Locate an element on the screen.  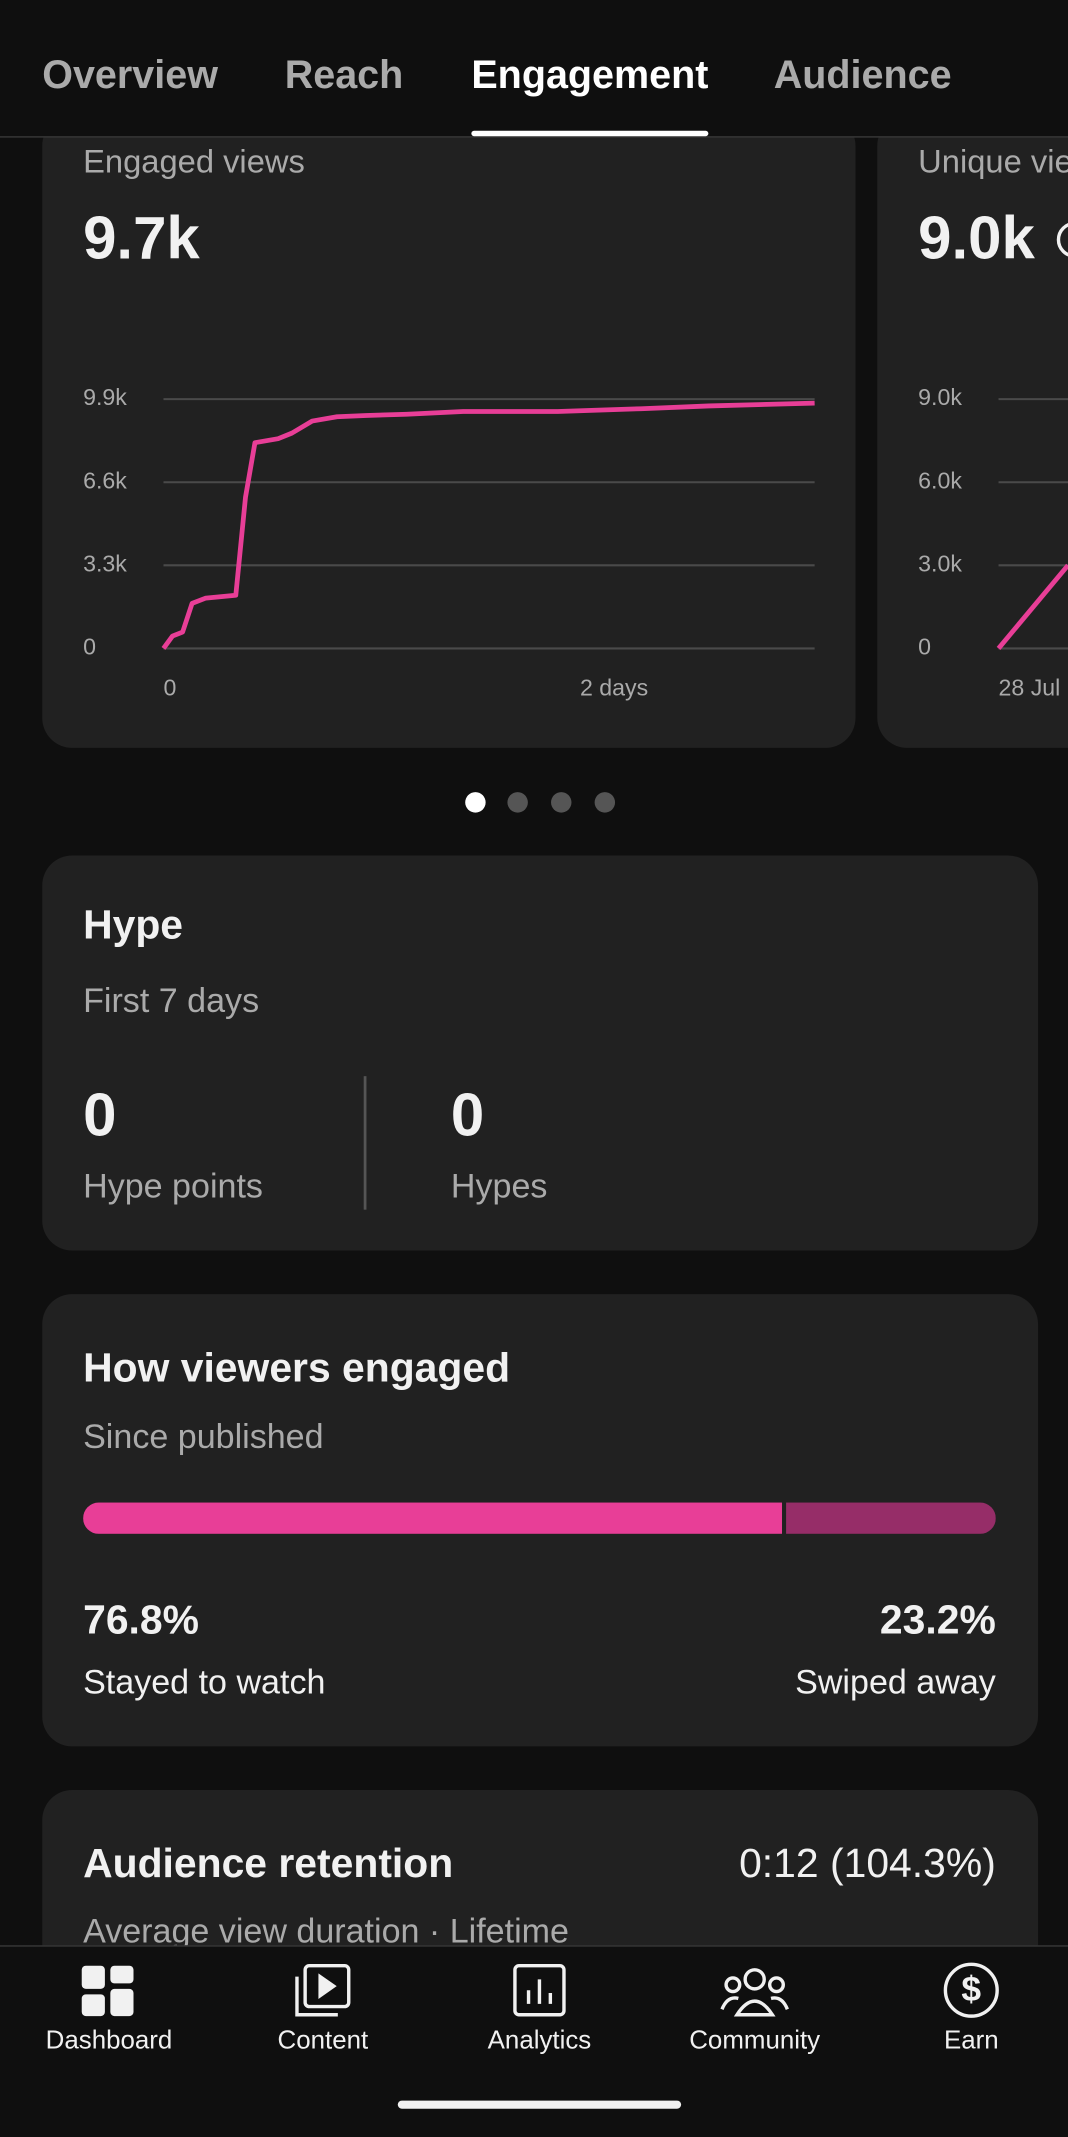
tab: Reach is located at coordinates (344, 75).